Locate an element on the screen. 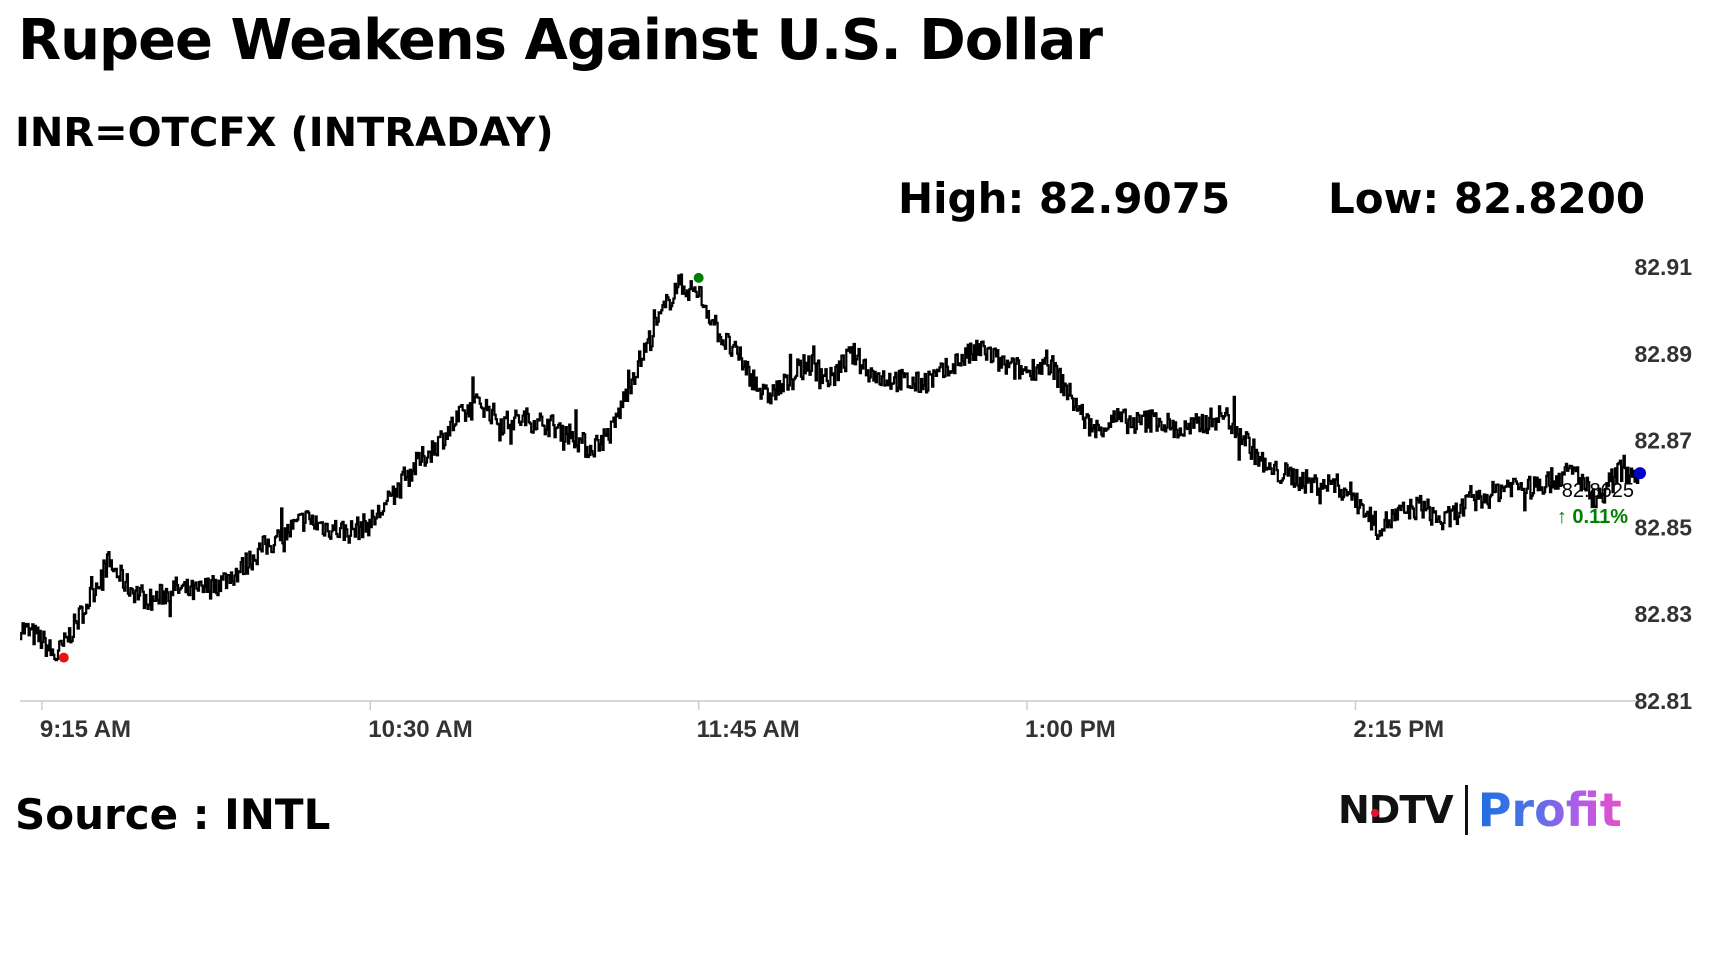 The width and height of the screenshot is (1728, 972). high-marker is located at coordinates (698, 277).